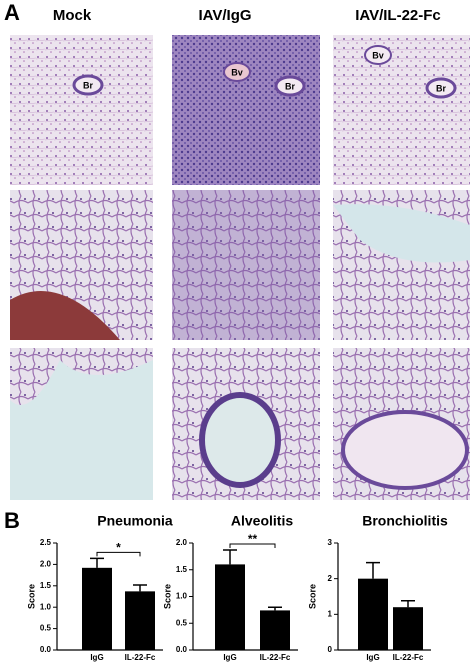  What do you see at coordinates (405, 450) in the screenshot?
I see `vessel` at bounding box center [405, 450].